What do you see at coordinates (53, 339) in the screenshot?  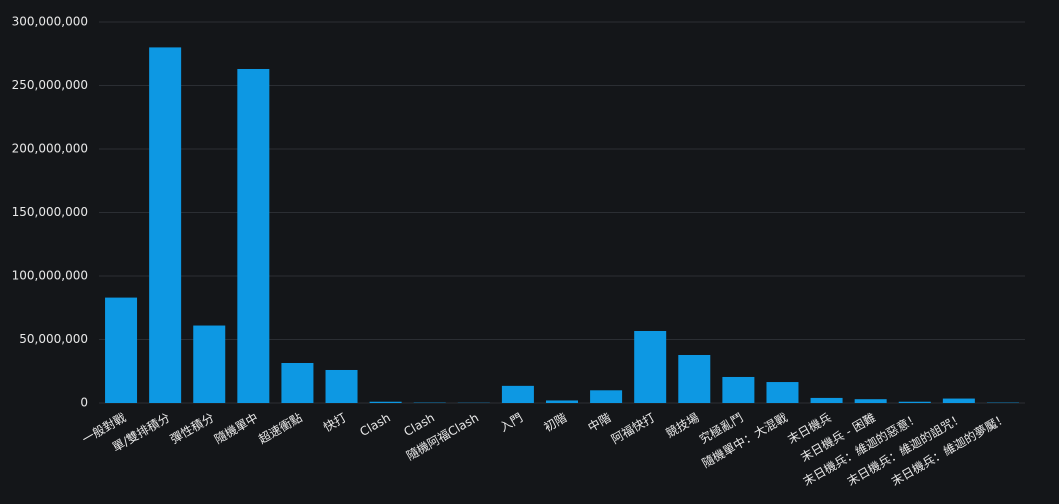 I see `y-tick-label: 50,000,000` at bounding box center [53, 339].